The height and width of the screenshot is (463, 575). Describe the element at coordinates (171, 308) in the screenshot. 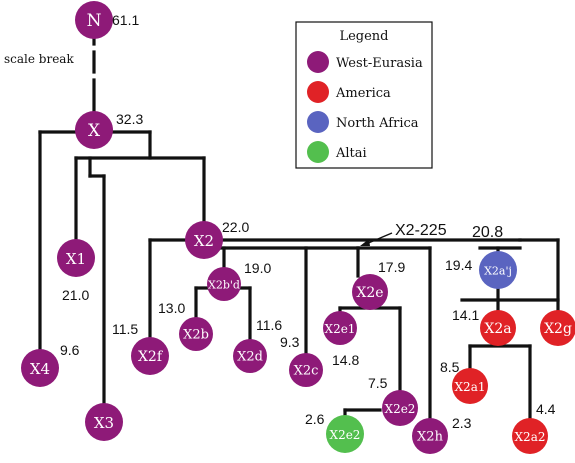

I see `node-age-label: 13.0` at that location.